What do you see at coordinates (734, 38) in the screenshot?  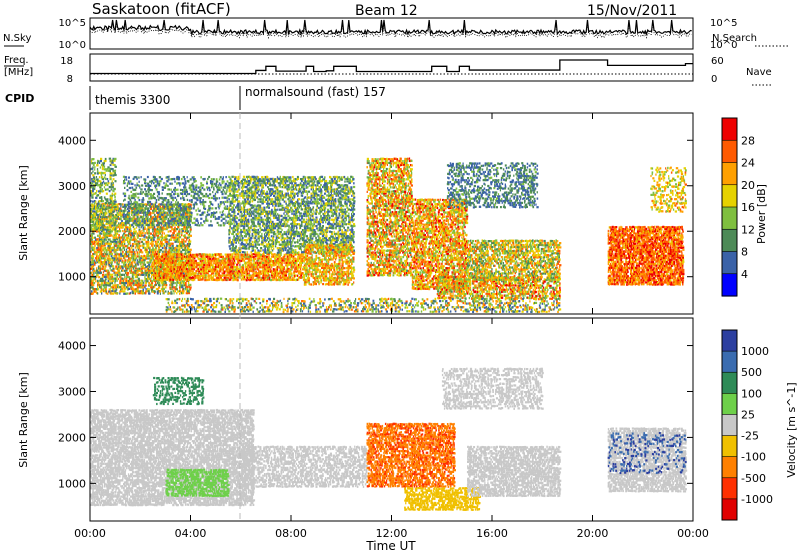 I see `noise-search-label: N.Search` at bounding box center [734, 38].